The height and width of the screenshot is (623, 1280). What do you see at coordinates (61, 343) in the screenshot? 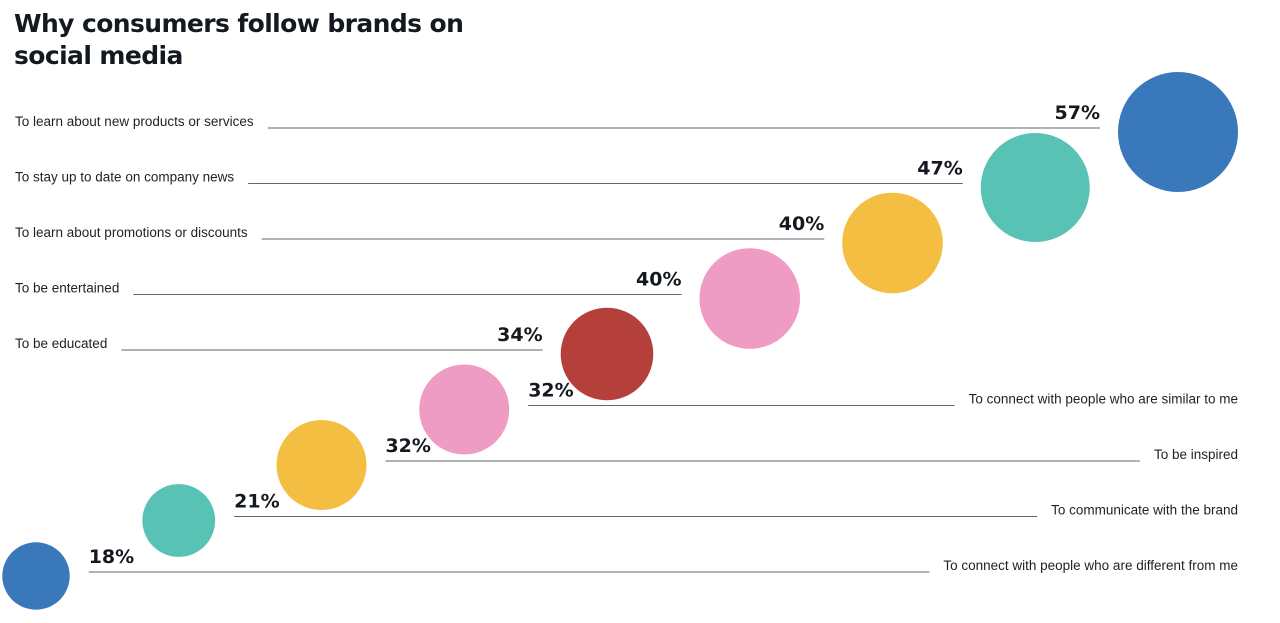
I see `category-label-4: To be educated` at bounding box center [61, 343].